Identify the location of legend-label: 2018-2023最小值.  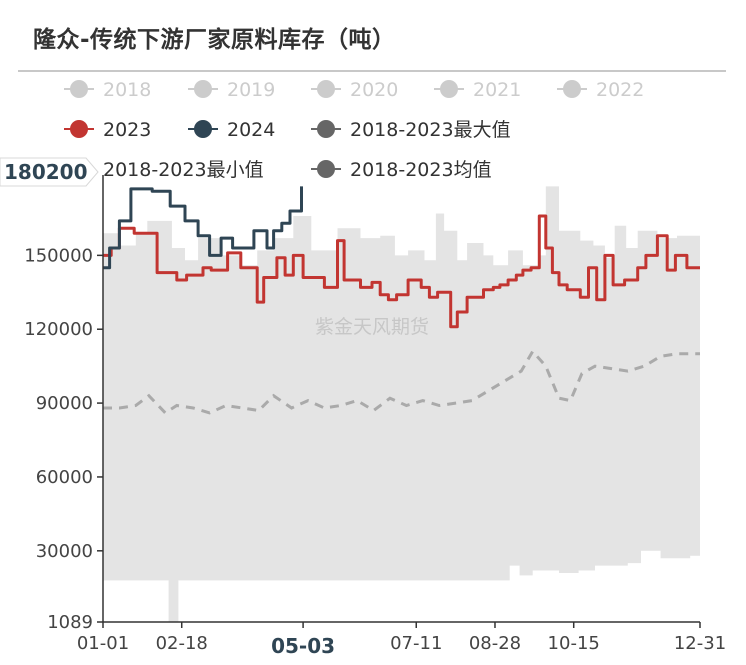
(183, 170).